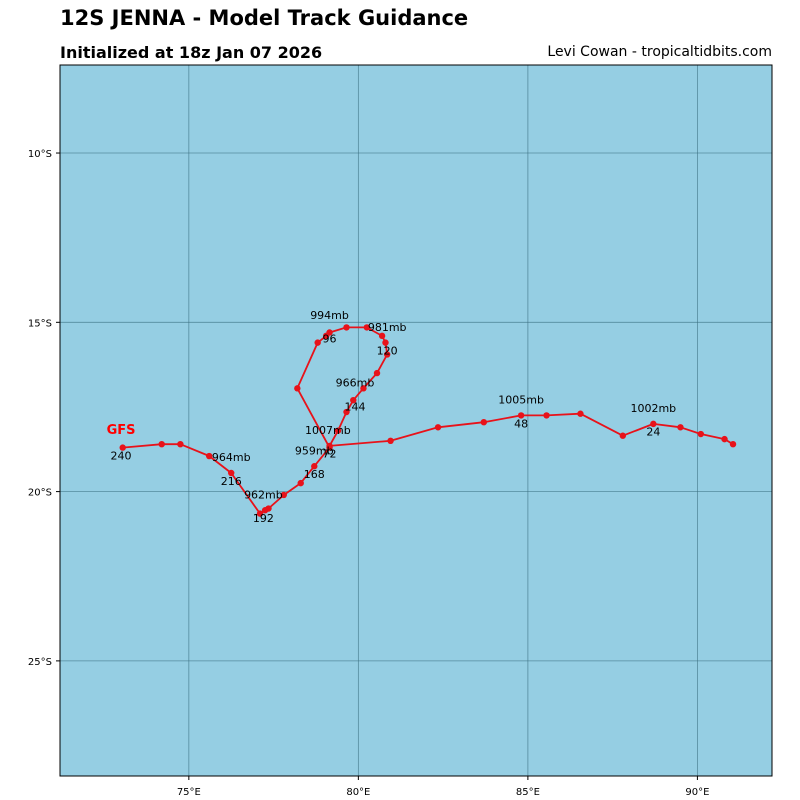  I want to click on lat-tick-label: 20°S, so click(40, 493).